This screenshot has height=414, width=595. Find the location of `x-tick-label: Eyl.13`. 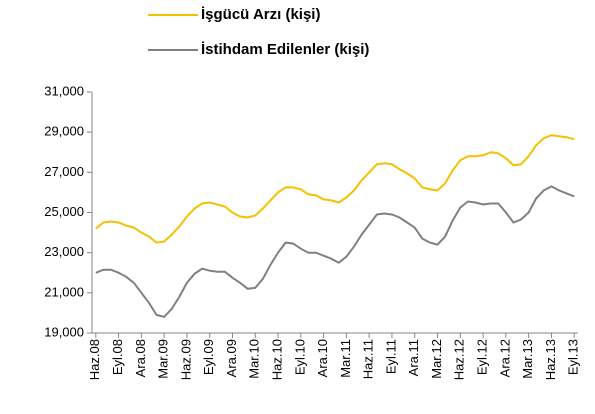

x-tick-label: Eyl.13 is located at coordinates (573, 357).